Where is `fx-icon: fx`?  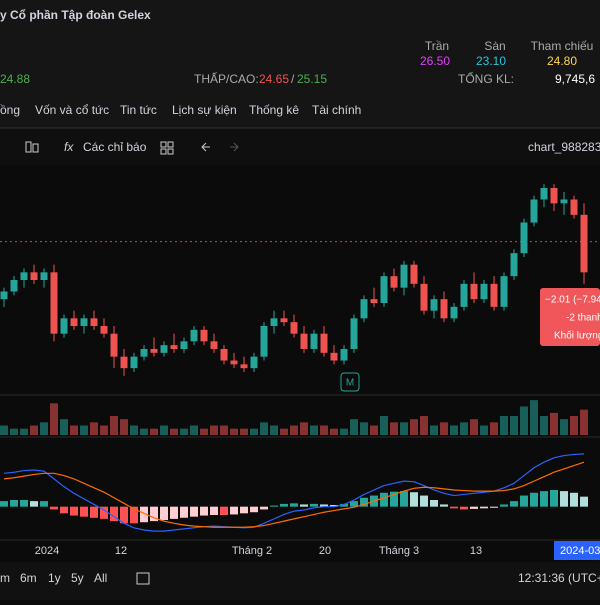
fx-icon: fx is located at coordinates (69, 147).